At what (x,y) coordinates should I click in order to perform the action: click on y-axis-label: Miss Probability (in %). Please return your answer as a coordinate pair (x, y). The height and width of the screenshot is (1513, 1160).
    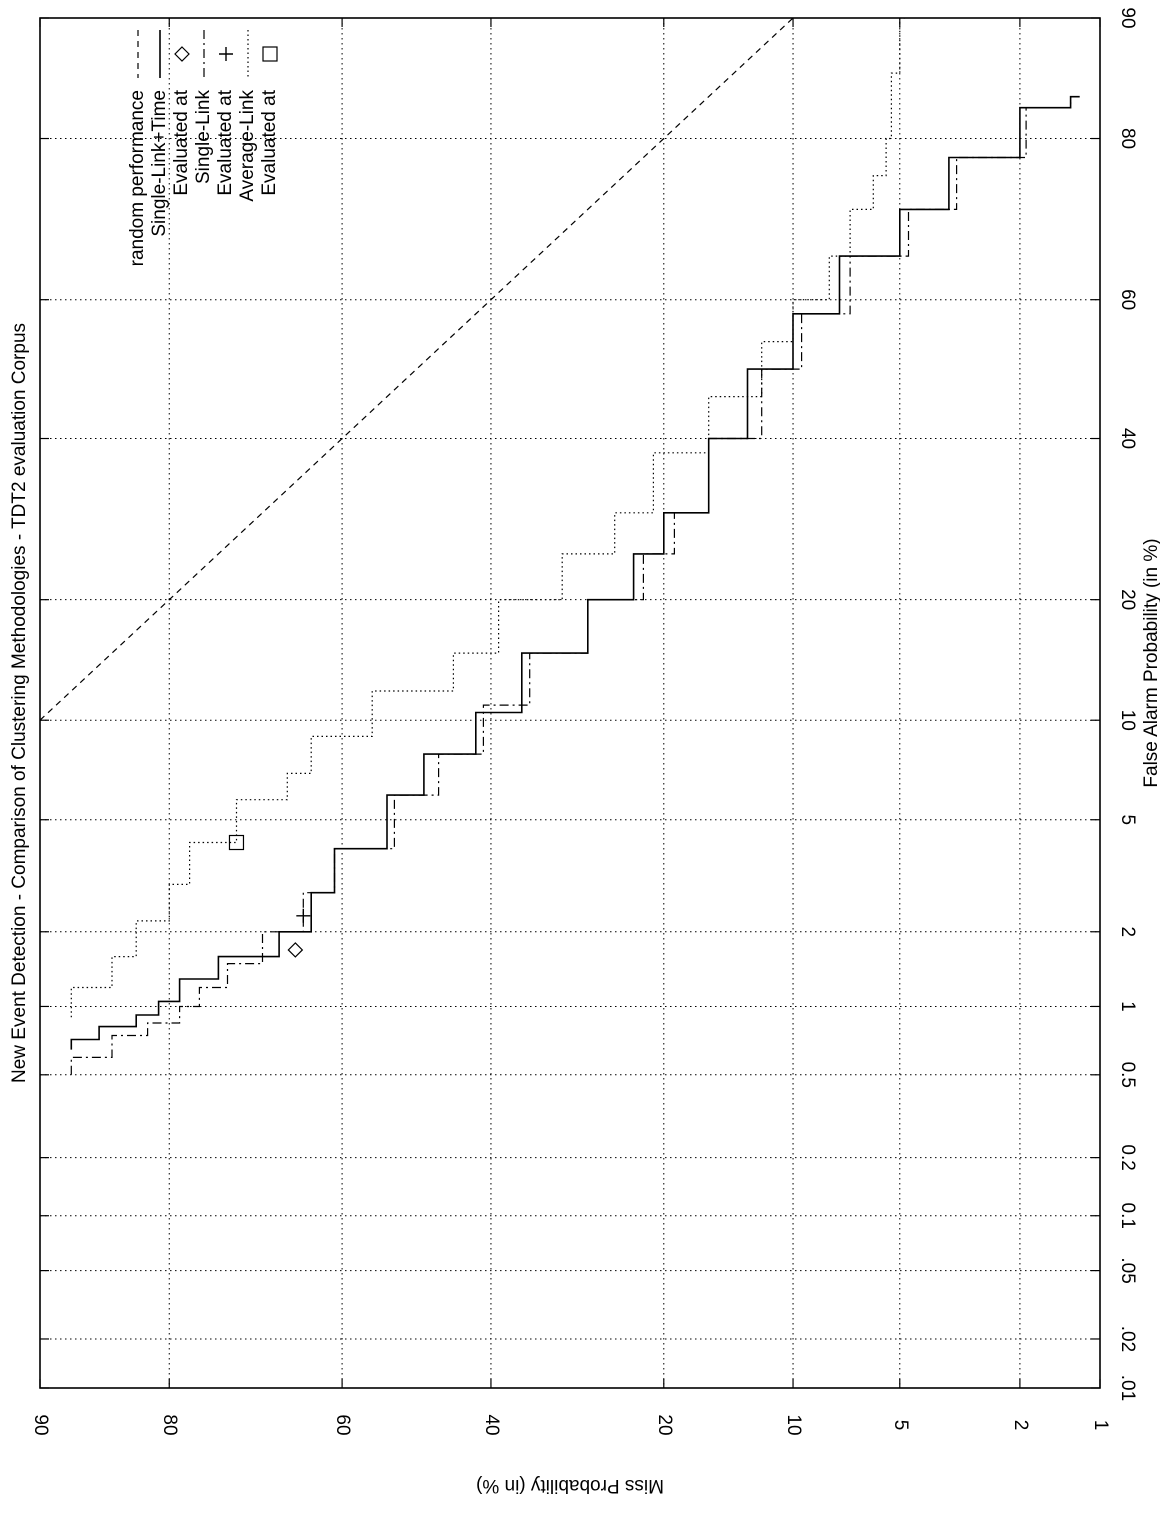
    Looking at the image, I should click on (570, 1485).